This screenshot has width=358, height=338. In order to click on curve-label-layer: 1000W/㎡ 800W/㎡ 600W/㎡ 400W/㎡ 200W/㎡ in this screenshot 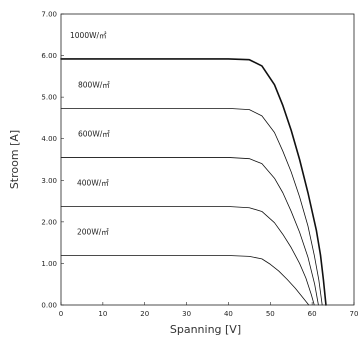, I will do `click(90, 134)`.